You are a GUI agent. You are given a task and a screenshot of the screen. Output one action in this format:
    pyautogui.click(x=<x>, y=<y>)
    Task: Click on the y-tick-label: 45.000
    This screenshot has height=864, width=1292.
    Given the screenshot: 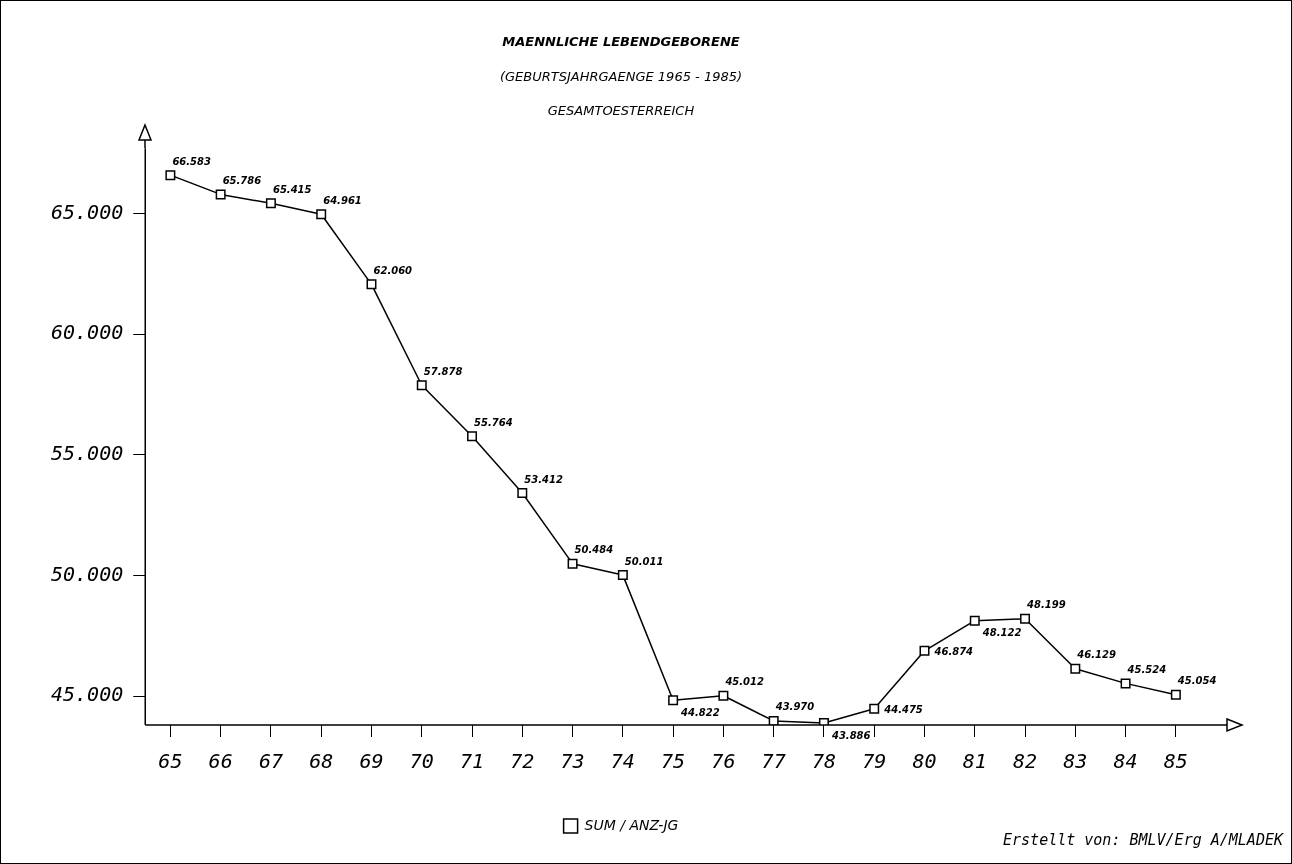 What is the action you would take?
    pyautogui.click(x=87, y=694)
    